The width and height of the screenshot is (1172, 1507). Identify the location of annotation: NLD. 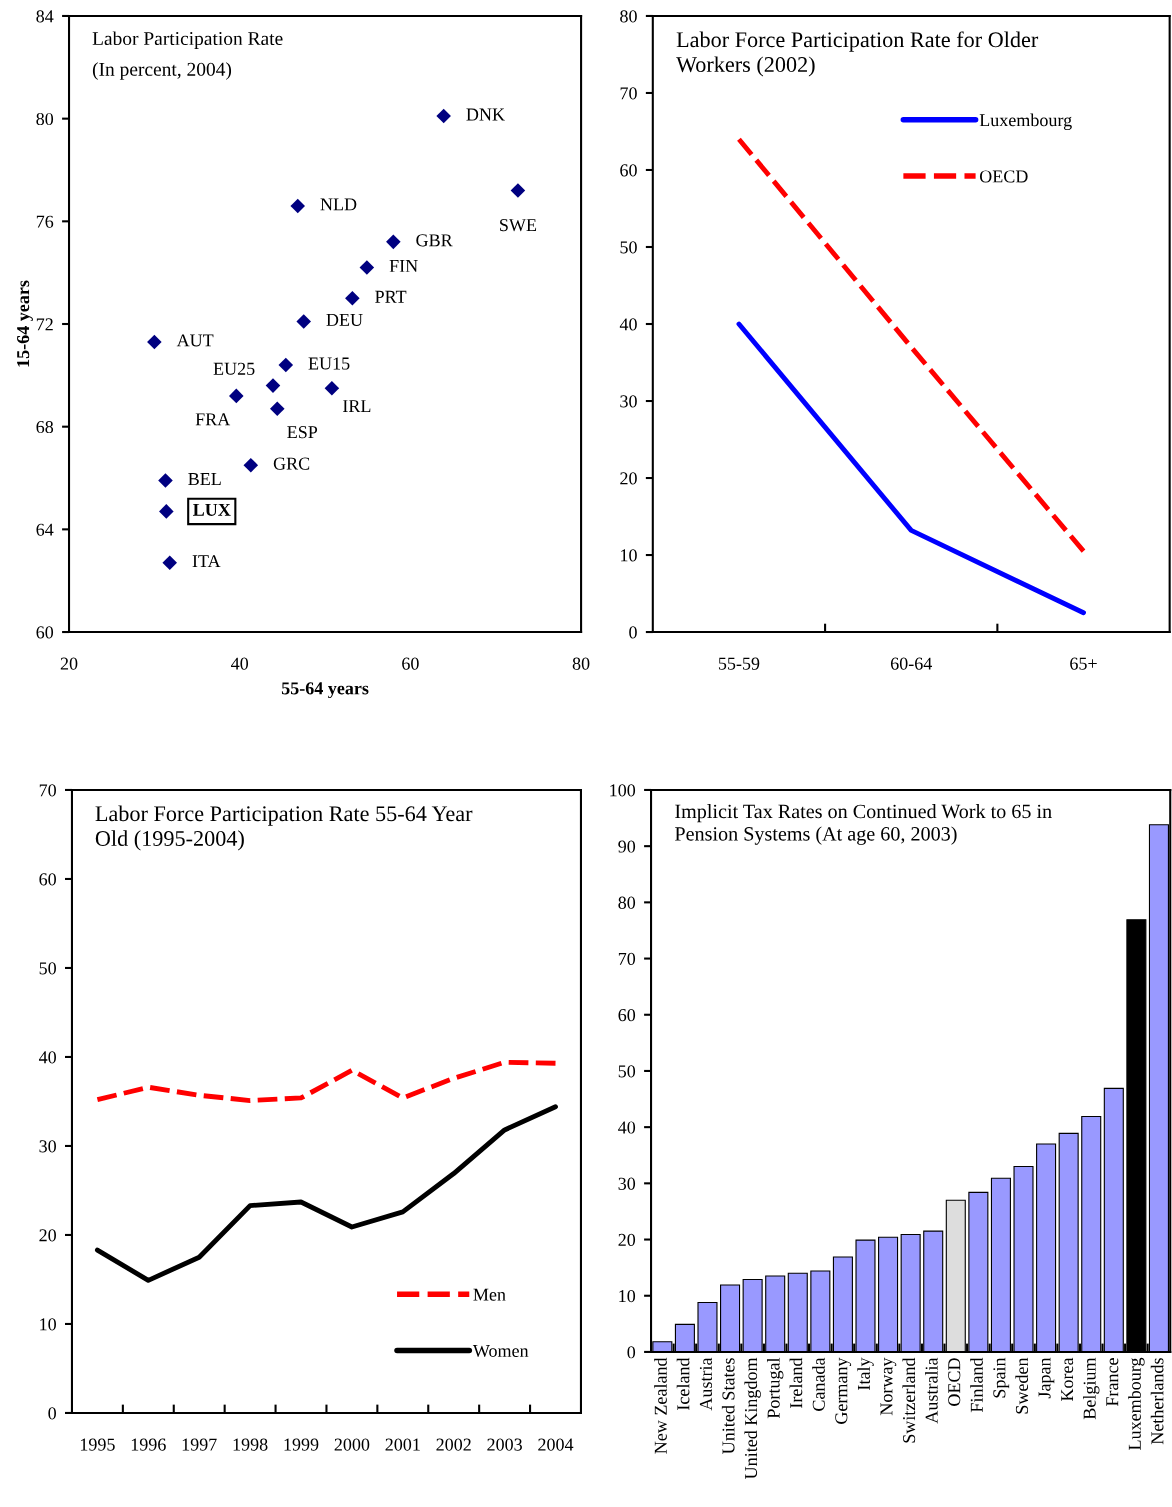
(338, 204).